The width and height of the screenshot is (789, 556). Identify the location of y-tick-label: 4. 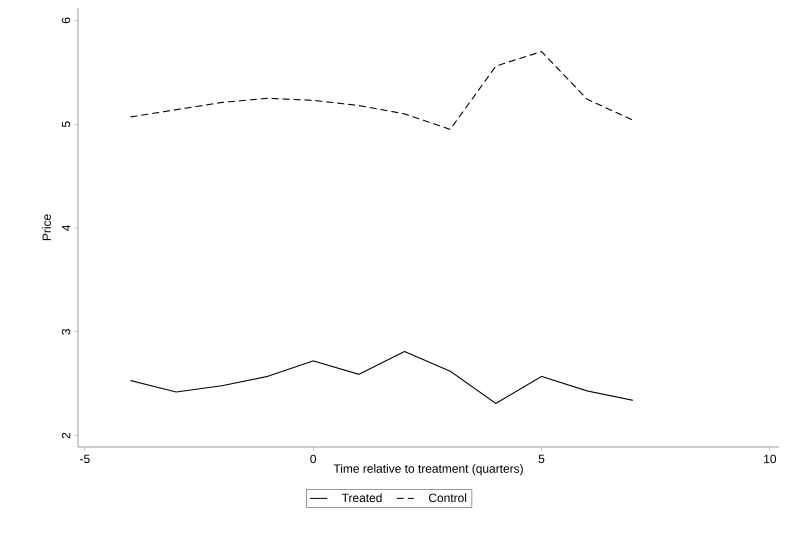
(66, 228).